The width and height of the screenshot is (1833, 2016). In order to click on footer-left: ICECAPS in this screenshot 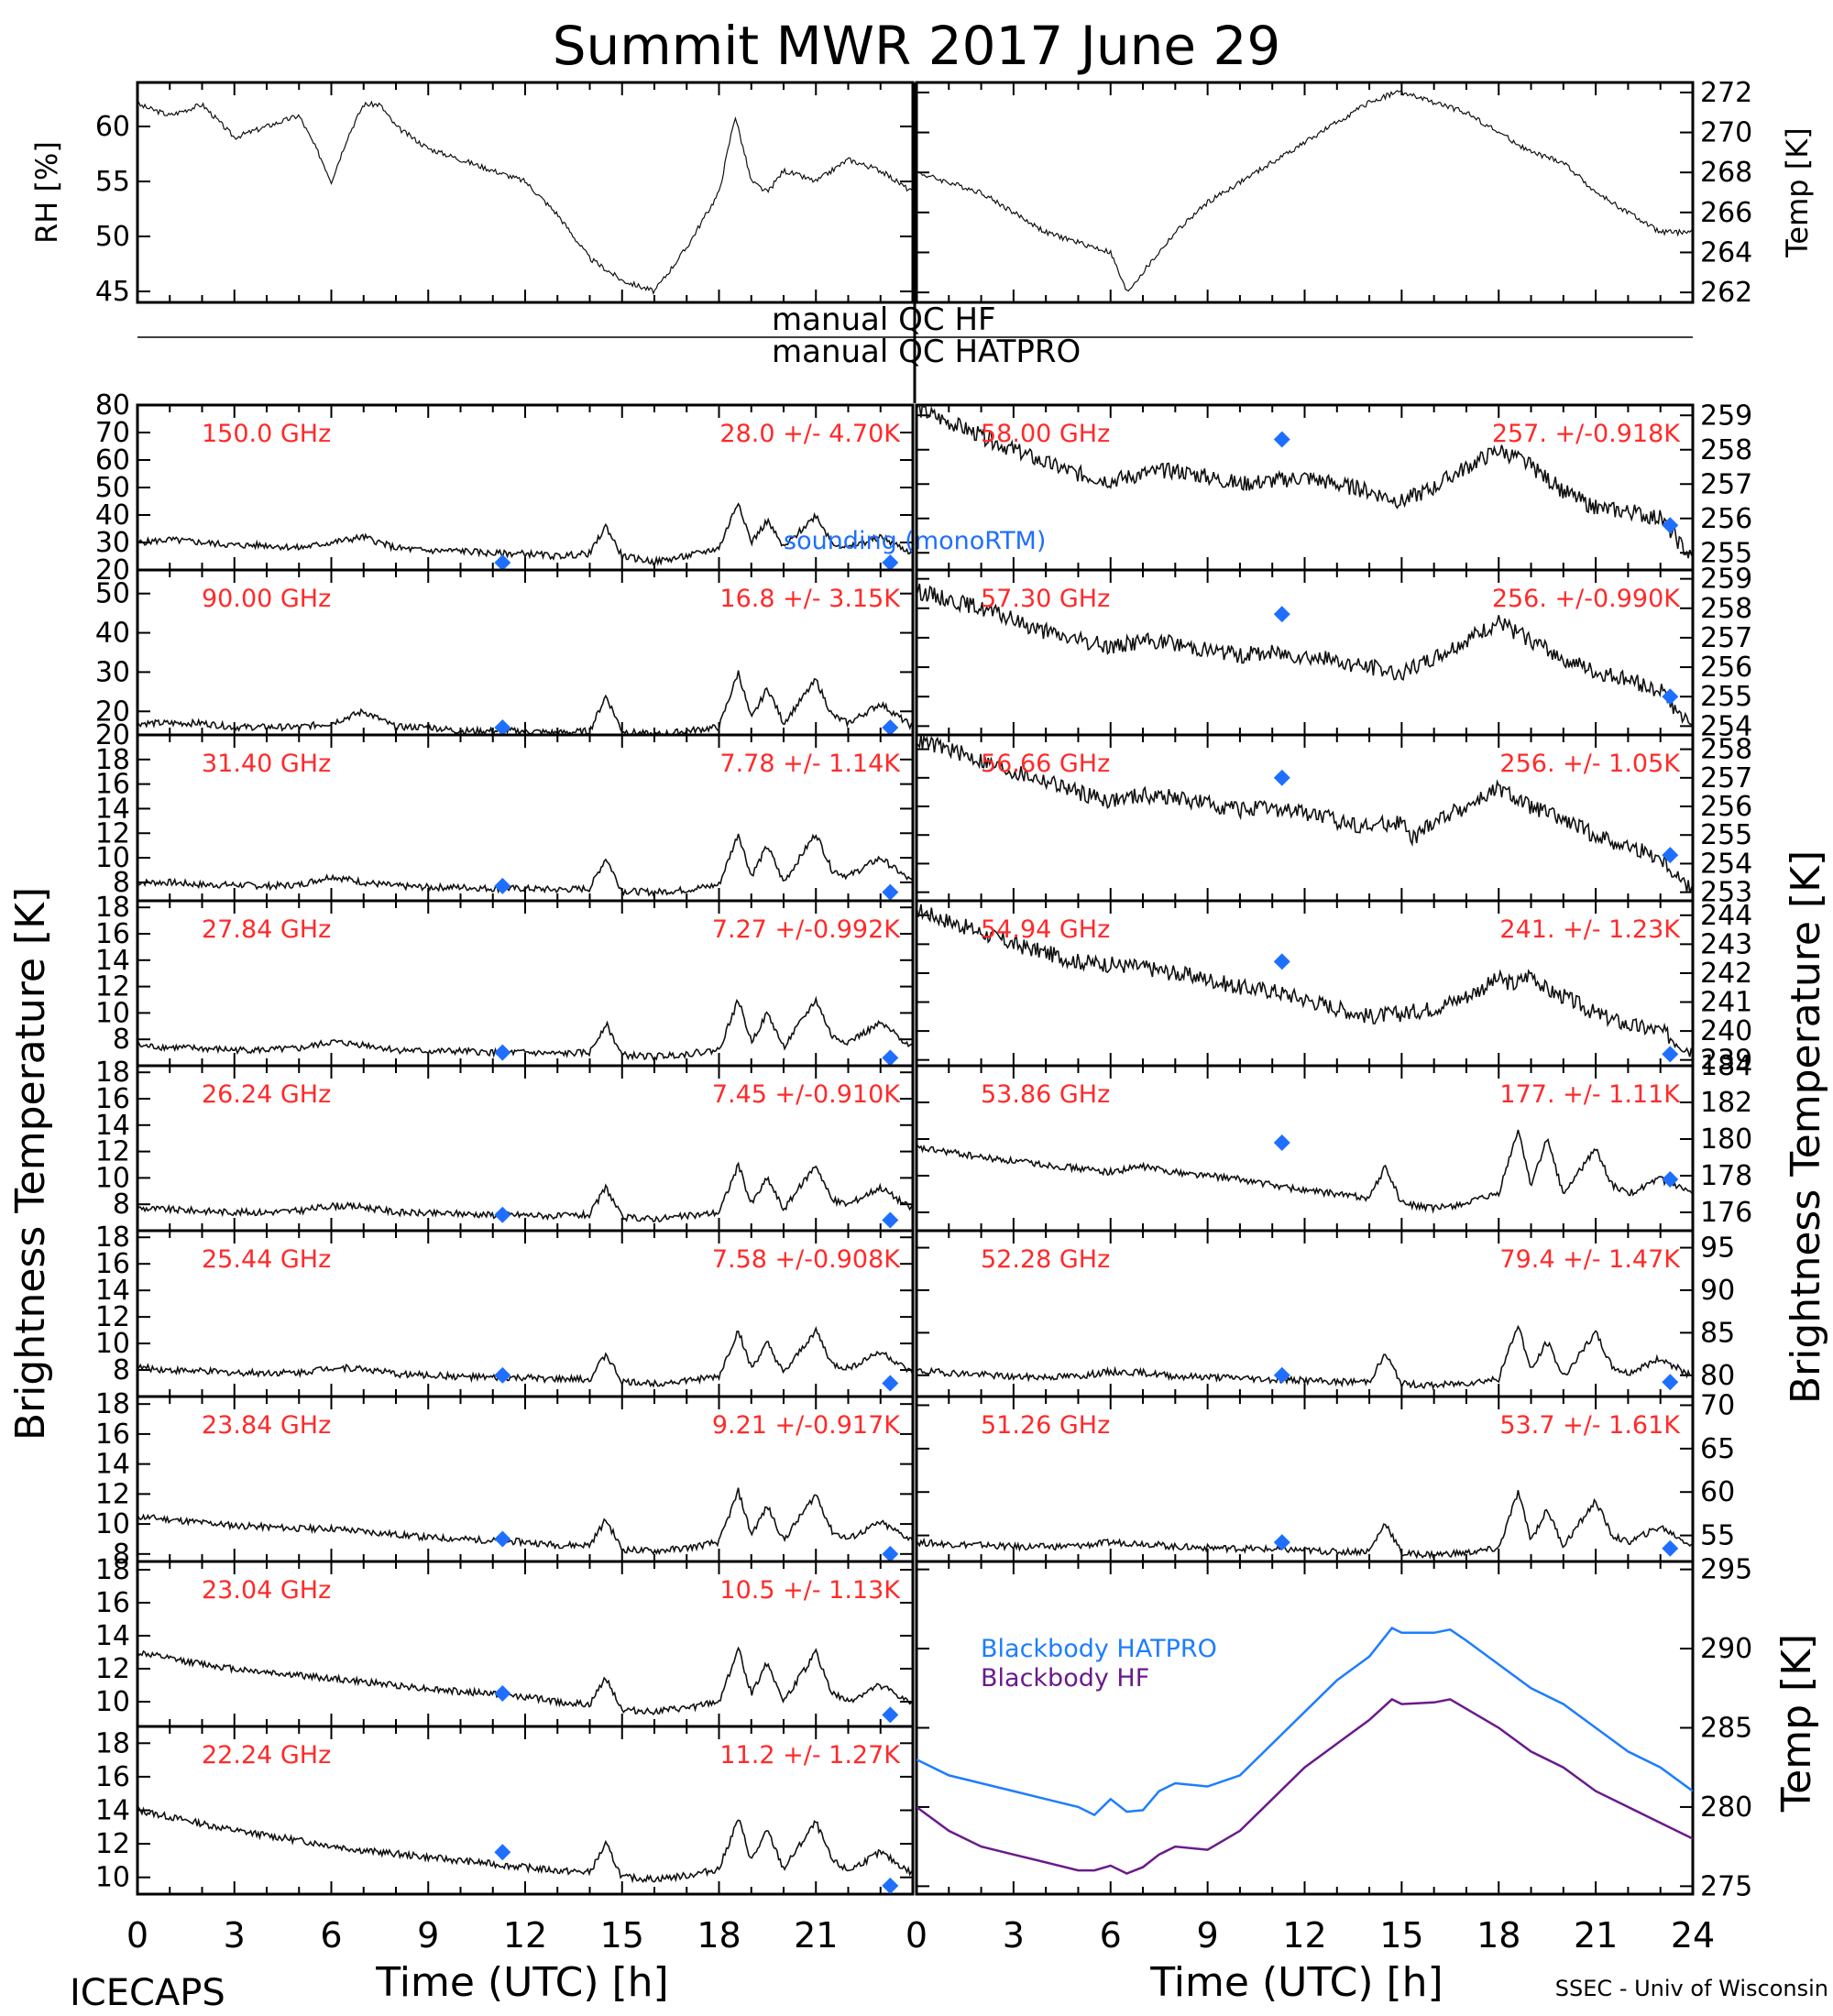, I will do `click(147, 1993)`.